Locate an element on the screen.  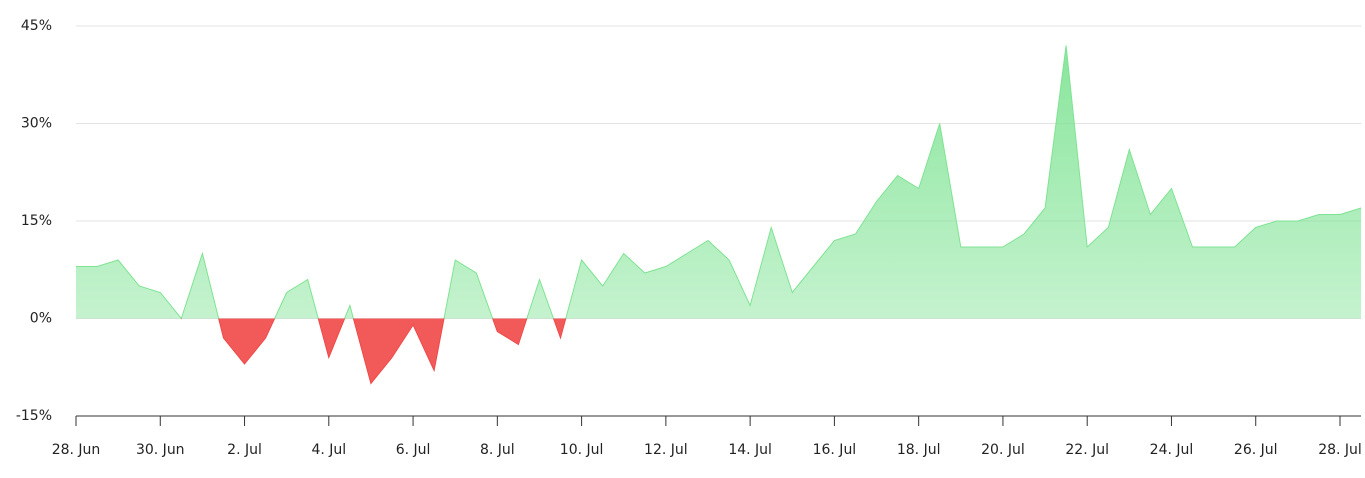
x-tick-label: 28. Jul is located at coordinates (1340, 450).